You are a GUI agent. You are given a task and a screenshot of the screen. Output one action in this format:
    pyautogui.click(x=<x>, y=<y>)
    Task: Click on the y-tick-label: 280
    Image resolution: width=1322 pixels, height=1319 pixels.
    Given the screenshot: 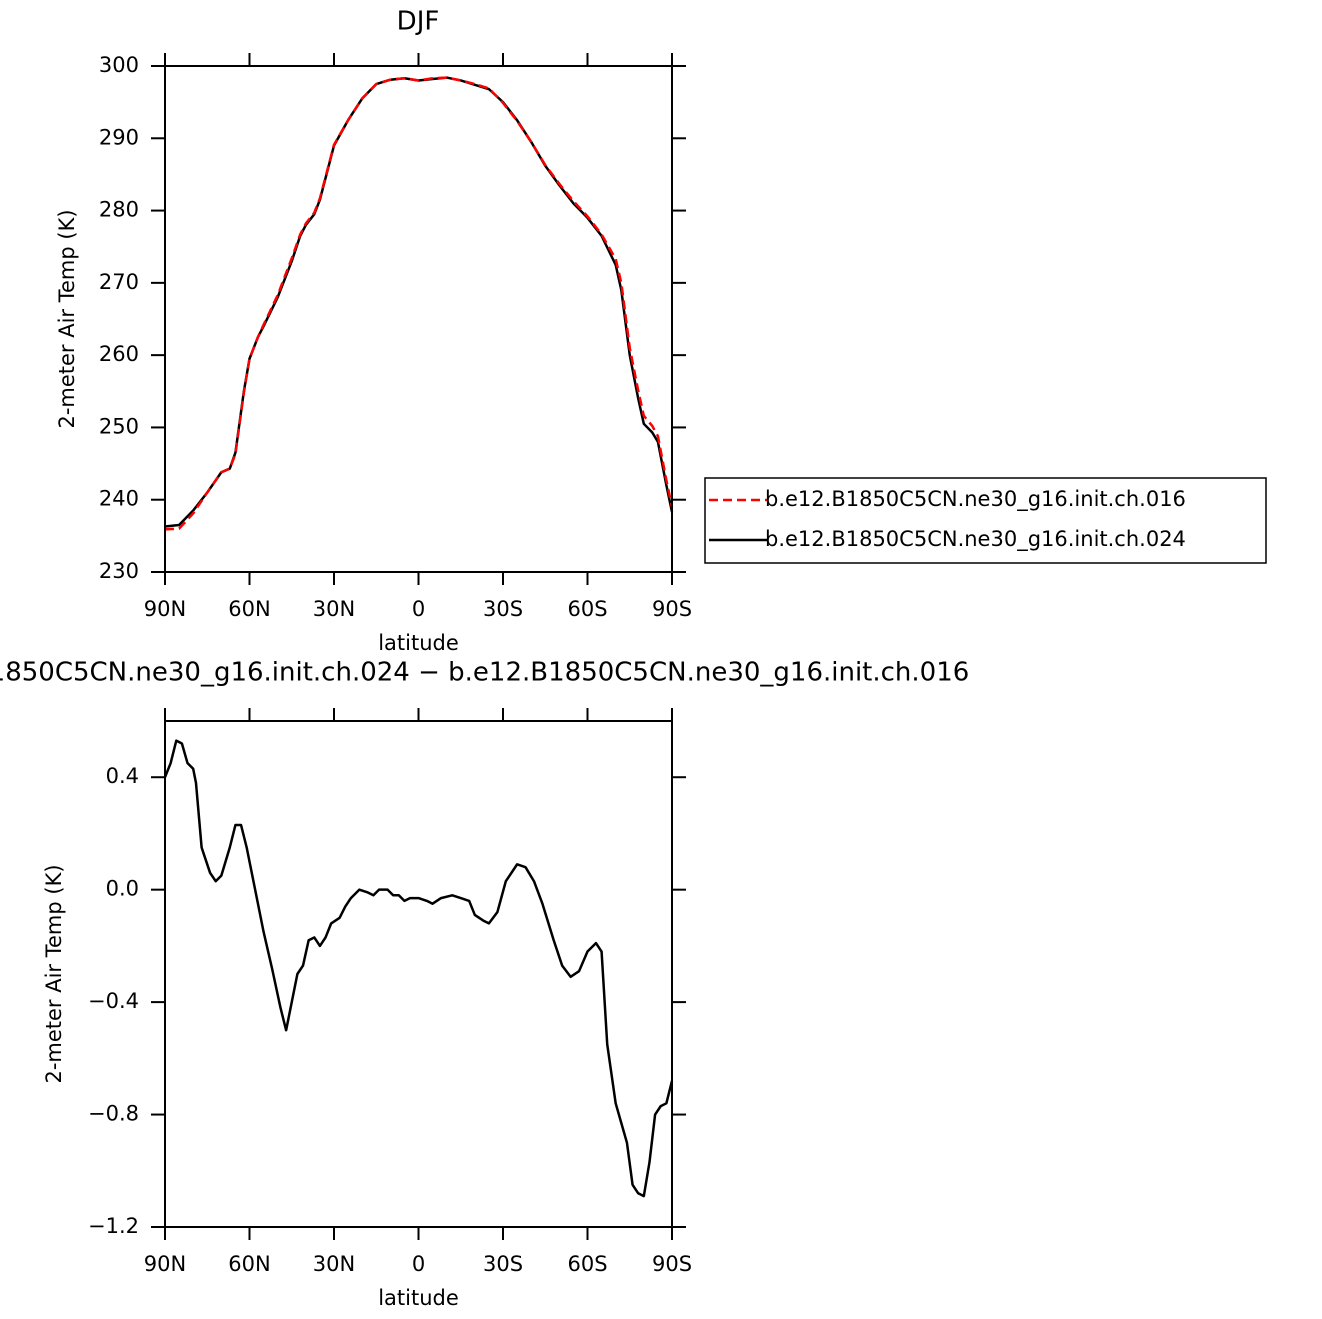 What is the action you would take?
    pyautogui.click(x=119, y=210)
    